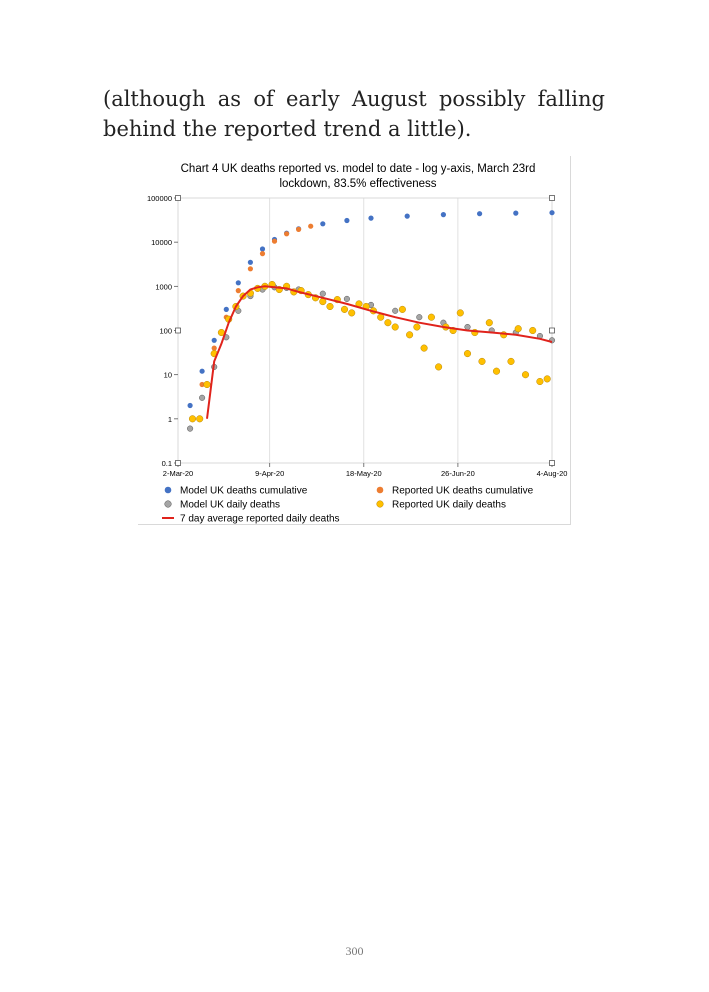  Describe the element at coordinates (379, 352) in the screenshot. I see `series-line-avg-line` at that location.